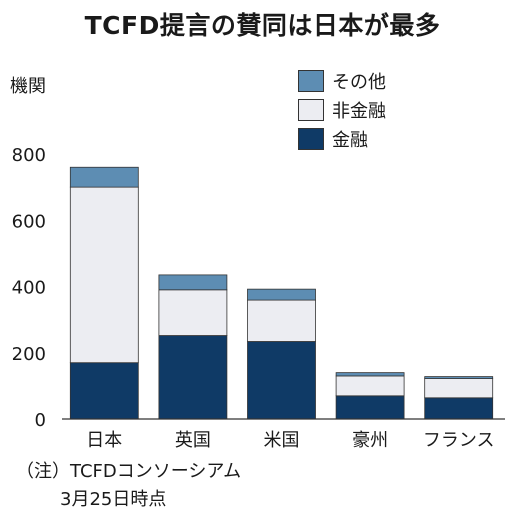 Image resolution: width=525 pixels, height=520 pixels. Describe the element at coordinates (359, 111) in the screenshot. I see `legend-label-non-financial: 非金融` at that location.